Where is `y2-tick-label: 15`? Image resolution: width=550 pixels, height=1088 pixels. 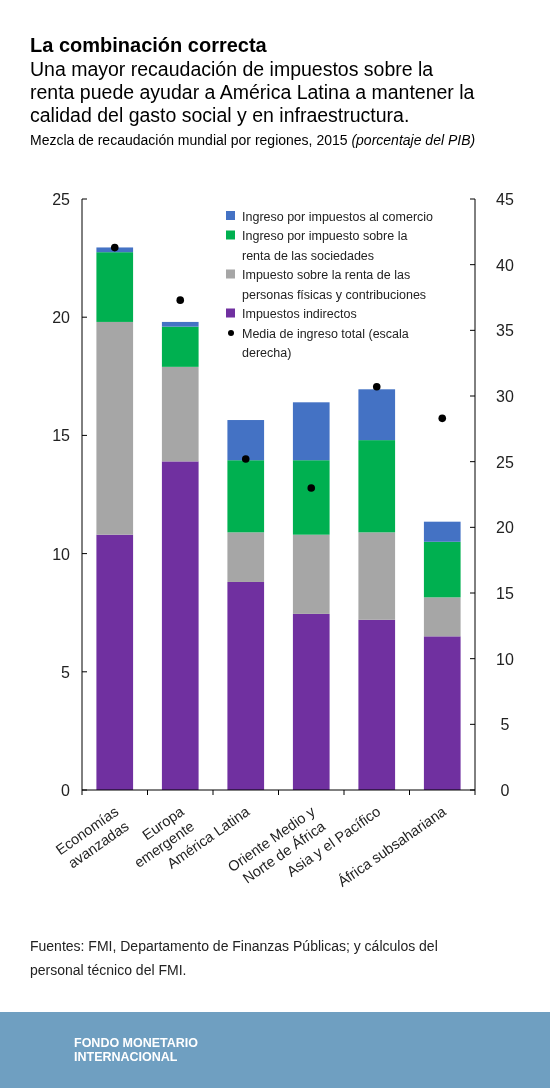 y2-tick-label: 15 is located at coordinates (505, 593).